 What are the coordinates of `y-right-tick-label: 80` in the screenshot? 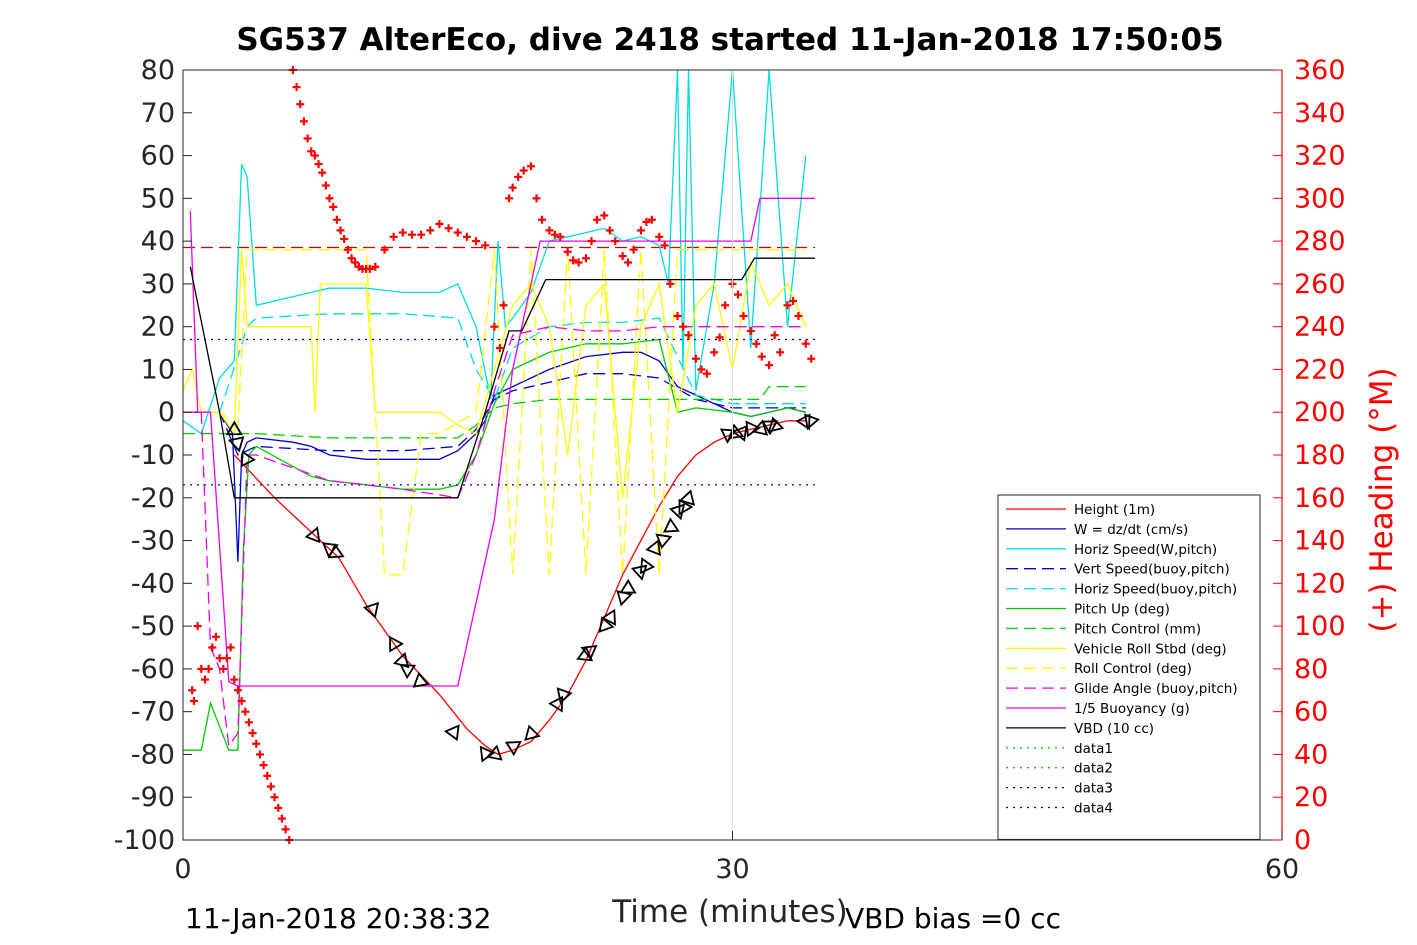 It's located at (1311, 669).